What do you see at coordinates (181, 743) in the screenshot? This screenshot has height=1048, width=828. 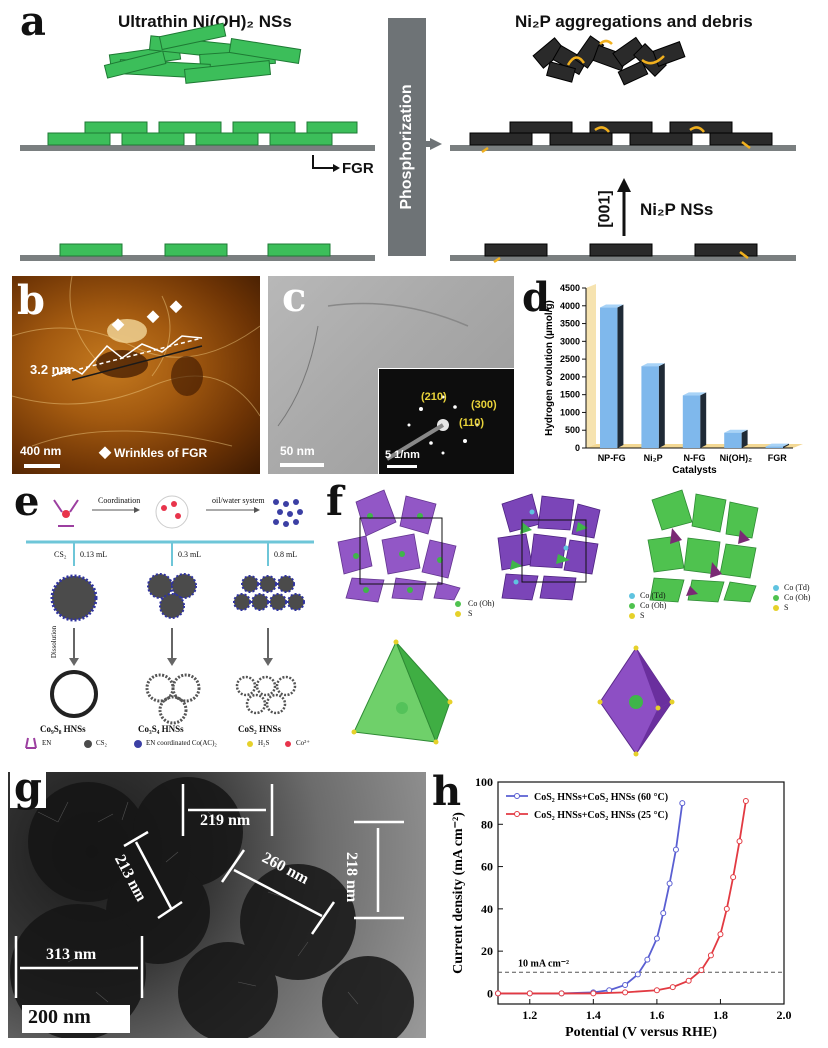 I see `legend-en-coordinated: EN coordinated Co(AC)₂` at bounding box center [181, 743].